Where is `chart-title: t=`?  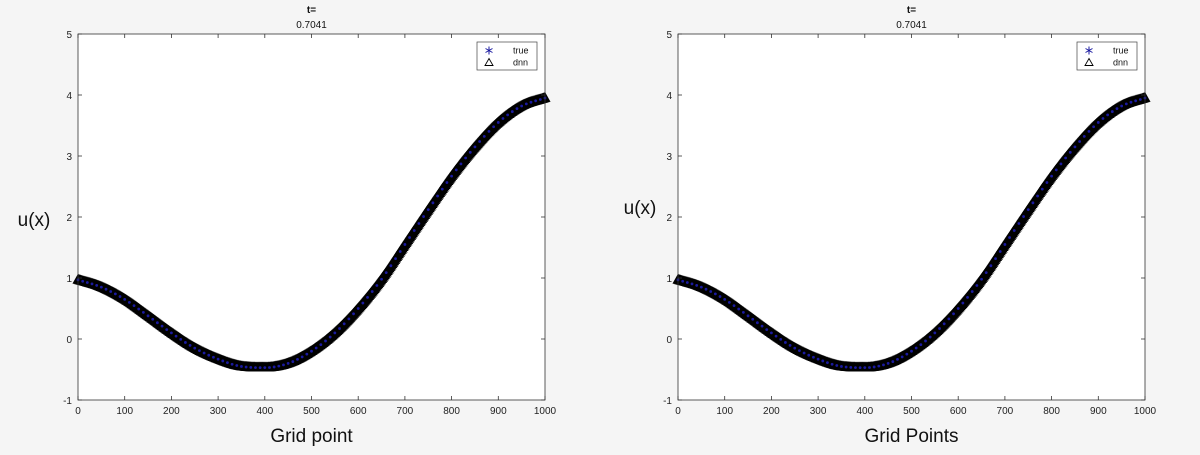
chart-title: t= is located at coordinates (311, 10).